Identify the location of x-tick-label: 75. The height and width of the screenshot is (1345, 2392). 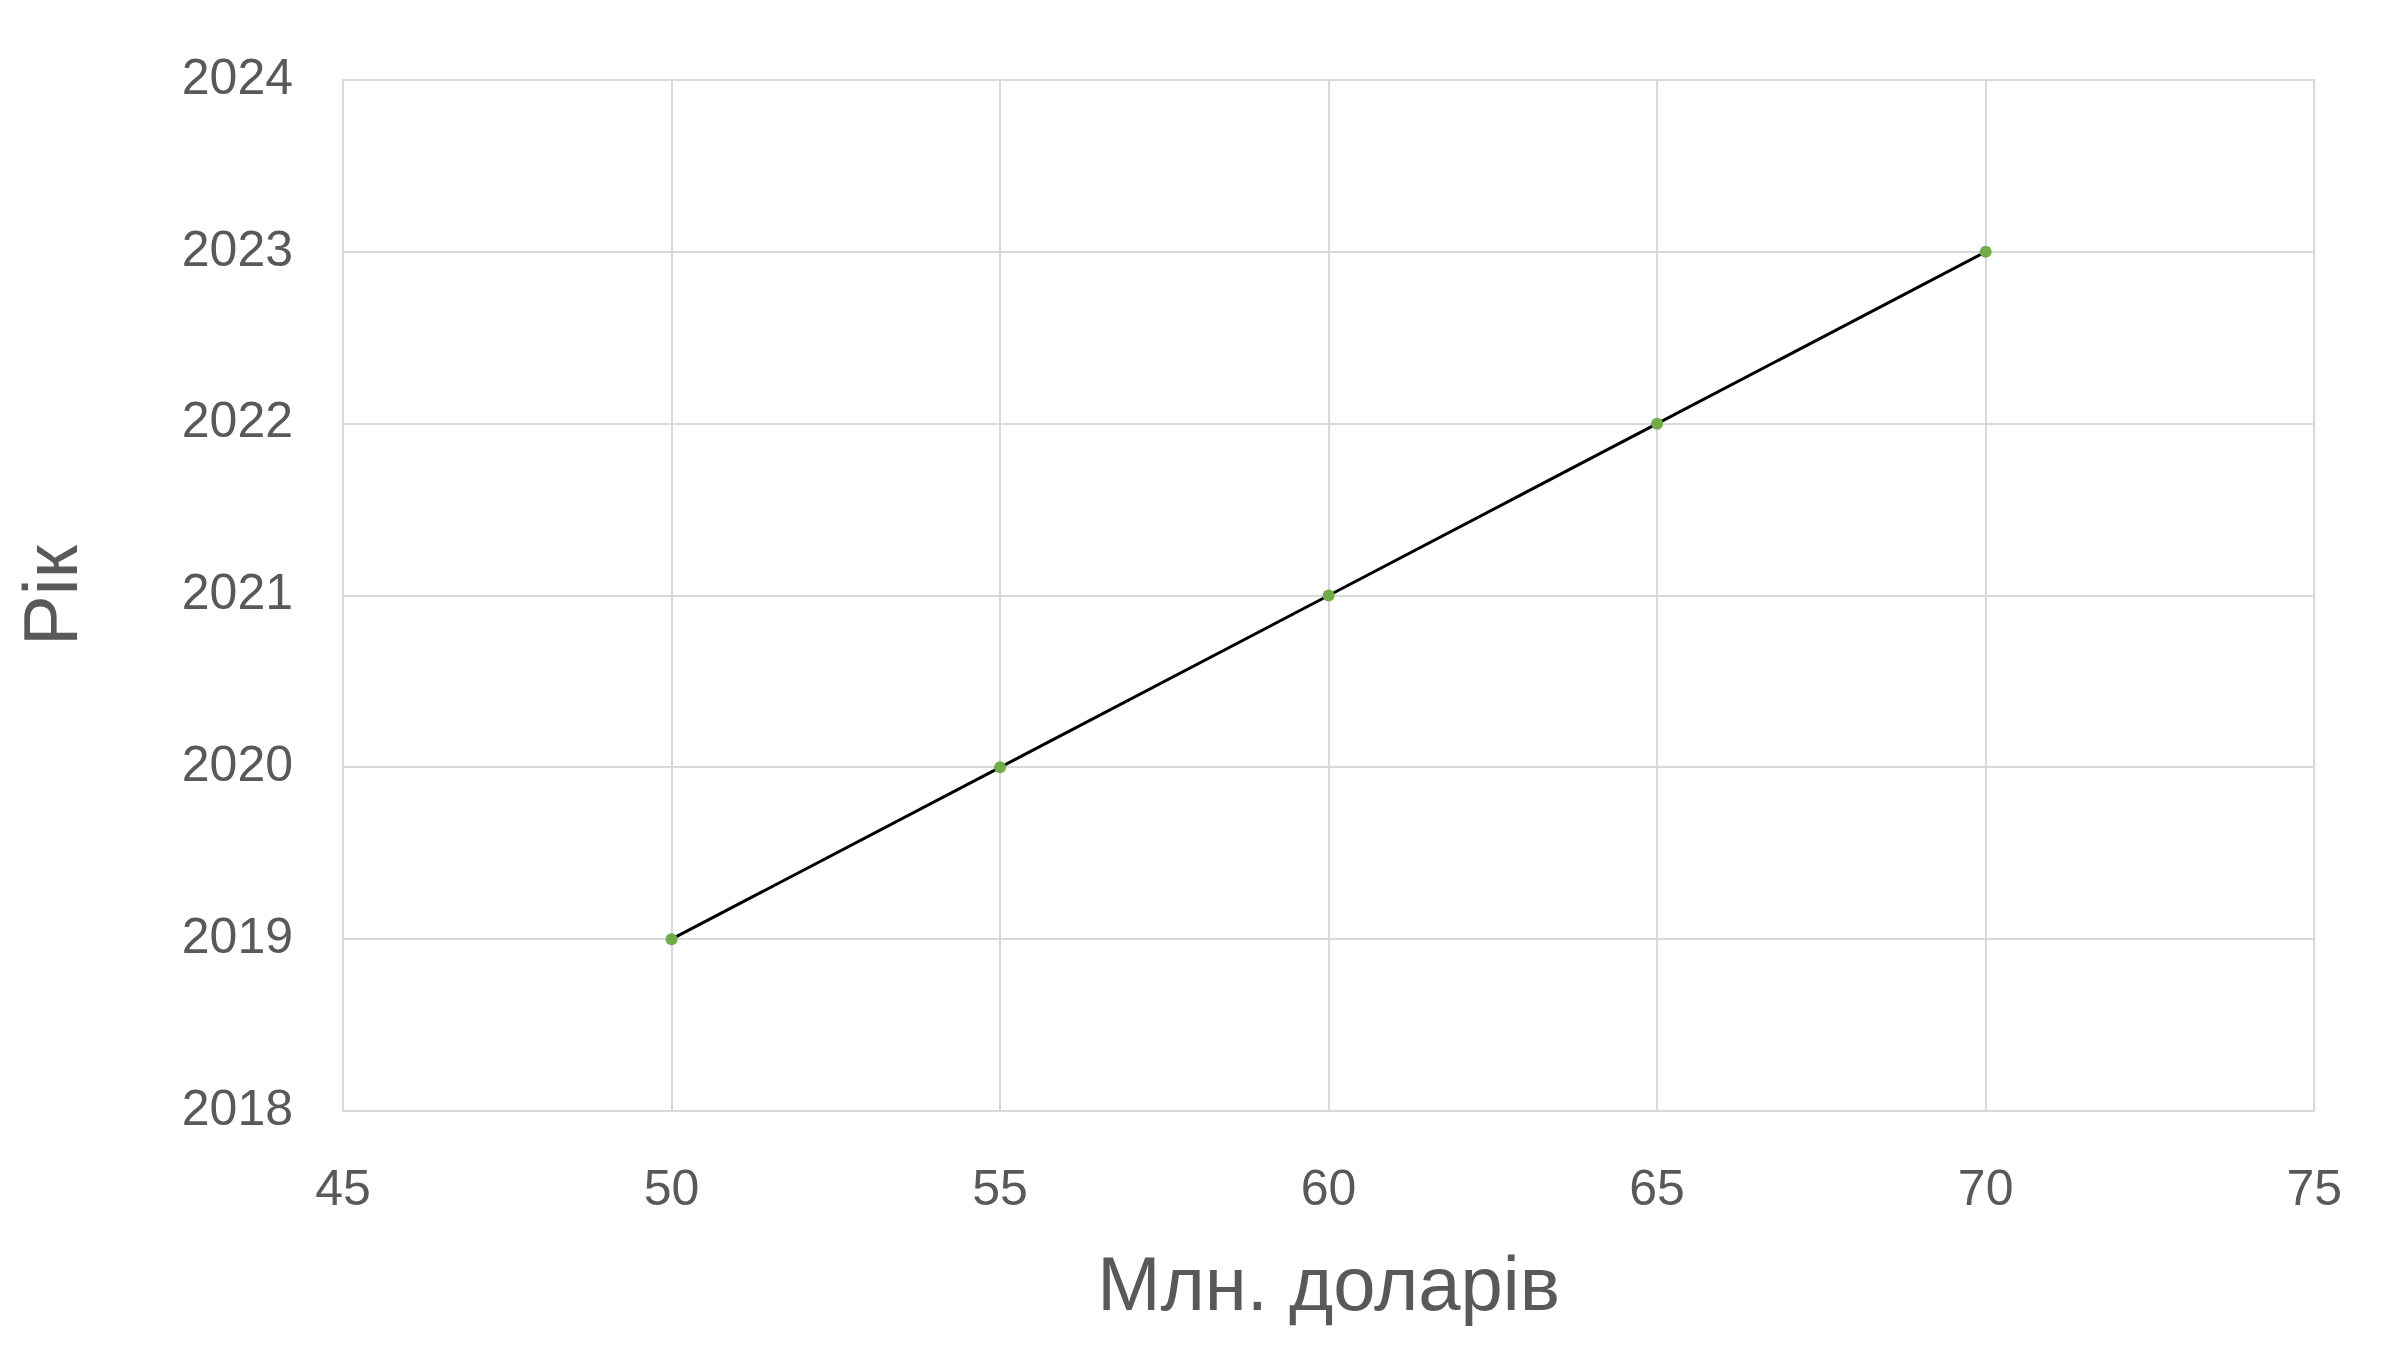
(2314, 1187).